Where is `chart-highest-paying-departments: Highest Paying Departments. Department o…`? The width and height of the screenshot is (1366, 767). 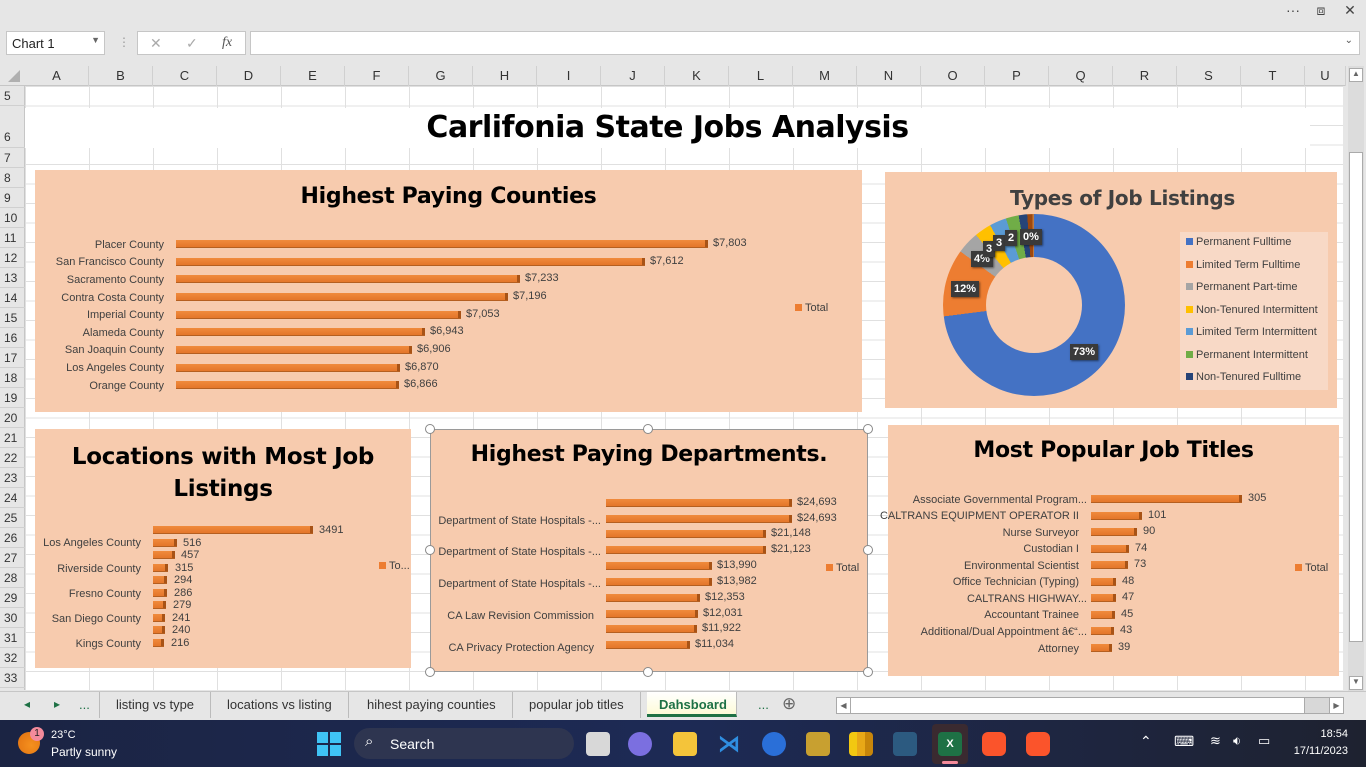 chart-highest-paying-departments: Highest Paying Departments. Department o… is located at coordinates (649, 550).